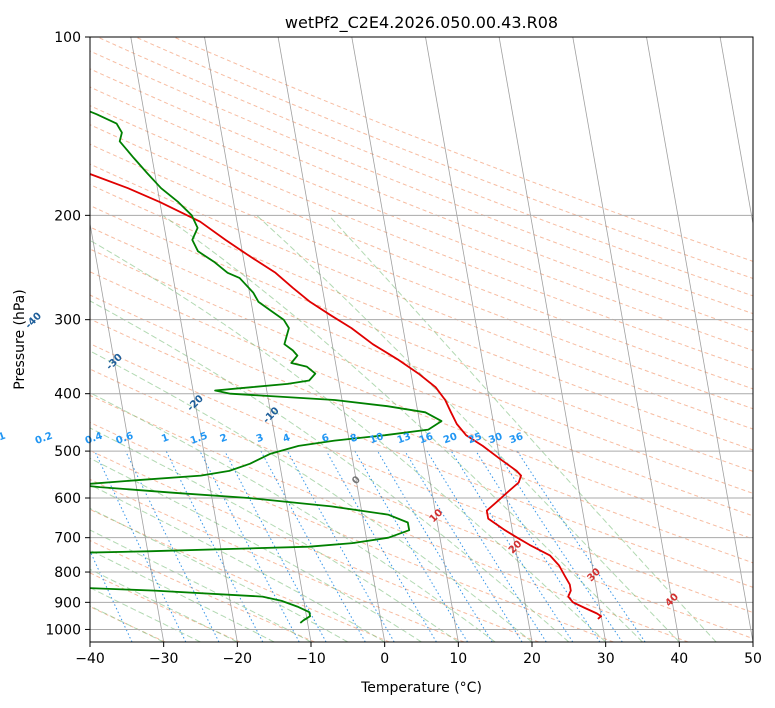 The height and width of the screenshot is (708, 775). I want to click on x-tick-label: 0, so click(384, 659).